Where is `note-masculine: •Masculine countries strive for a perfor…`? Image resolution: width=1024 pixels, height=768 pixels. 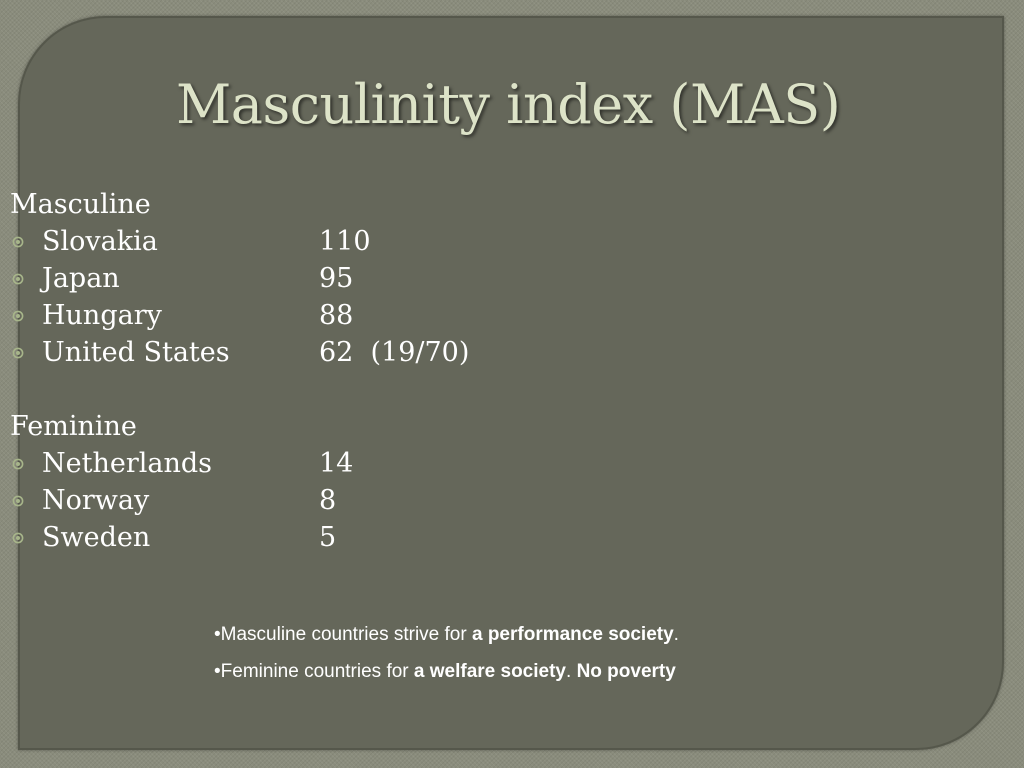 note-masculine: •Masculine countries strive for a perfor… is located at coordinates (446, 638).